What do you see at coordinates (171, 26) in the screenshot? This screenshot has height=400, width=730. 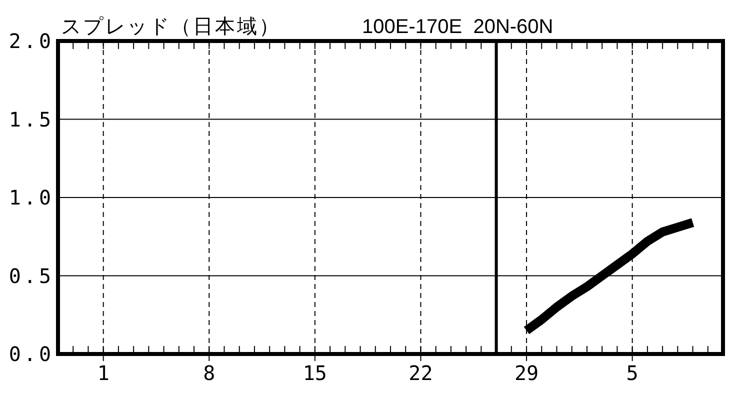 I see `chart-title: スプレッド（日本域）` at bounding box center [171, 26].